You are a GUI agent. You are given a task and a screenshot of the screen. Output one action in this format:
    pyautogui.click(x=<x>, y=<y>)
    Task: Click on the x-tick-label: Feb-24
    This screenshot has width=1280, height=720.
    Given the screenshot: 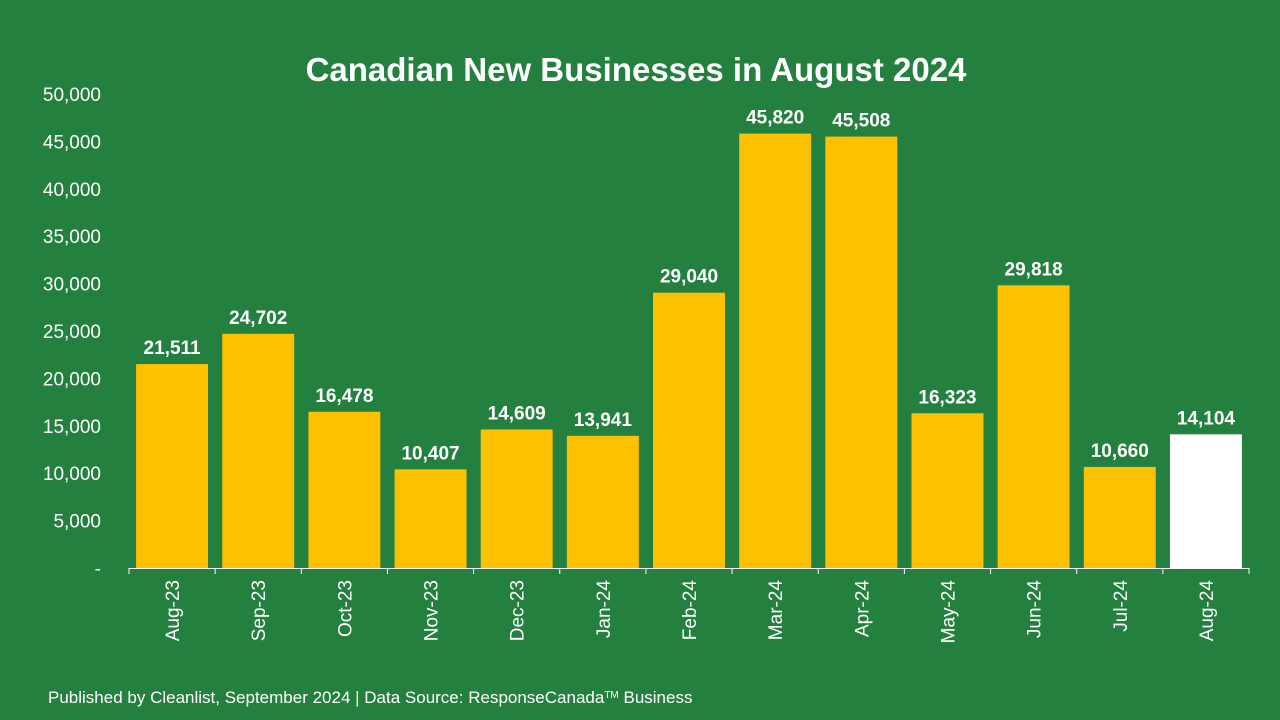 What is the action you would take?
    pyautogui.click(x=690, y=610)
    